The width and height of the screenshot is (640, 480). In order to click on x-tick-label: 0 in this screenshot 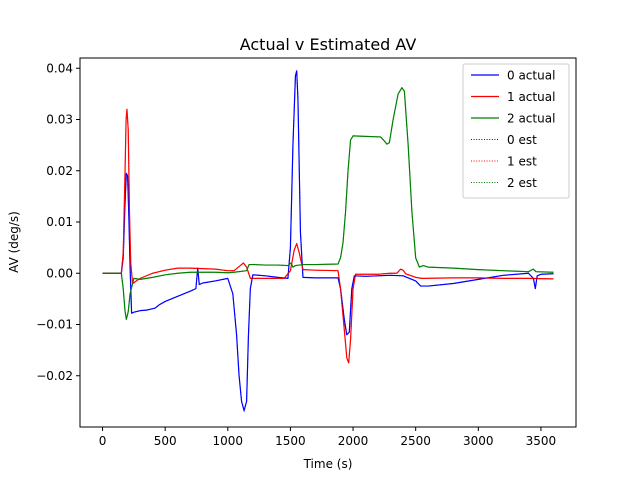, I will do `click(103, 441)`.